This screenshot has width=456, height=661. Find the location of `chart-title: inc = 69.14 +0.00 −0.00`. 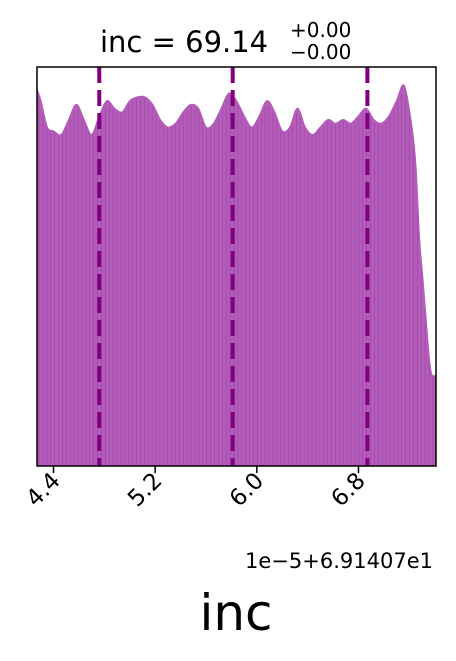

chart-title: inc = 69.14 +0.00 −0.00 is located at coordinates (225, 41).